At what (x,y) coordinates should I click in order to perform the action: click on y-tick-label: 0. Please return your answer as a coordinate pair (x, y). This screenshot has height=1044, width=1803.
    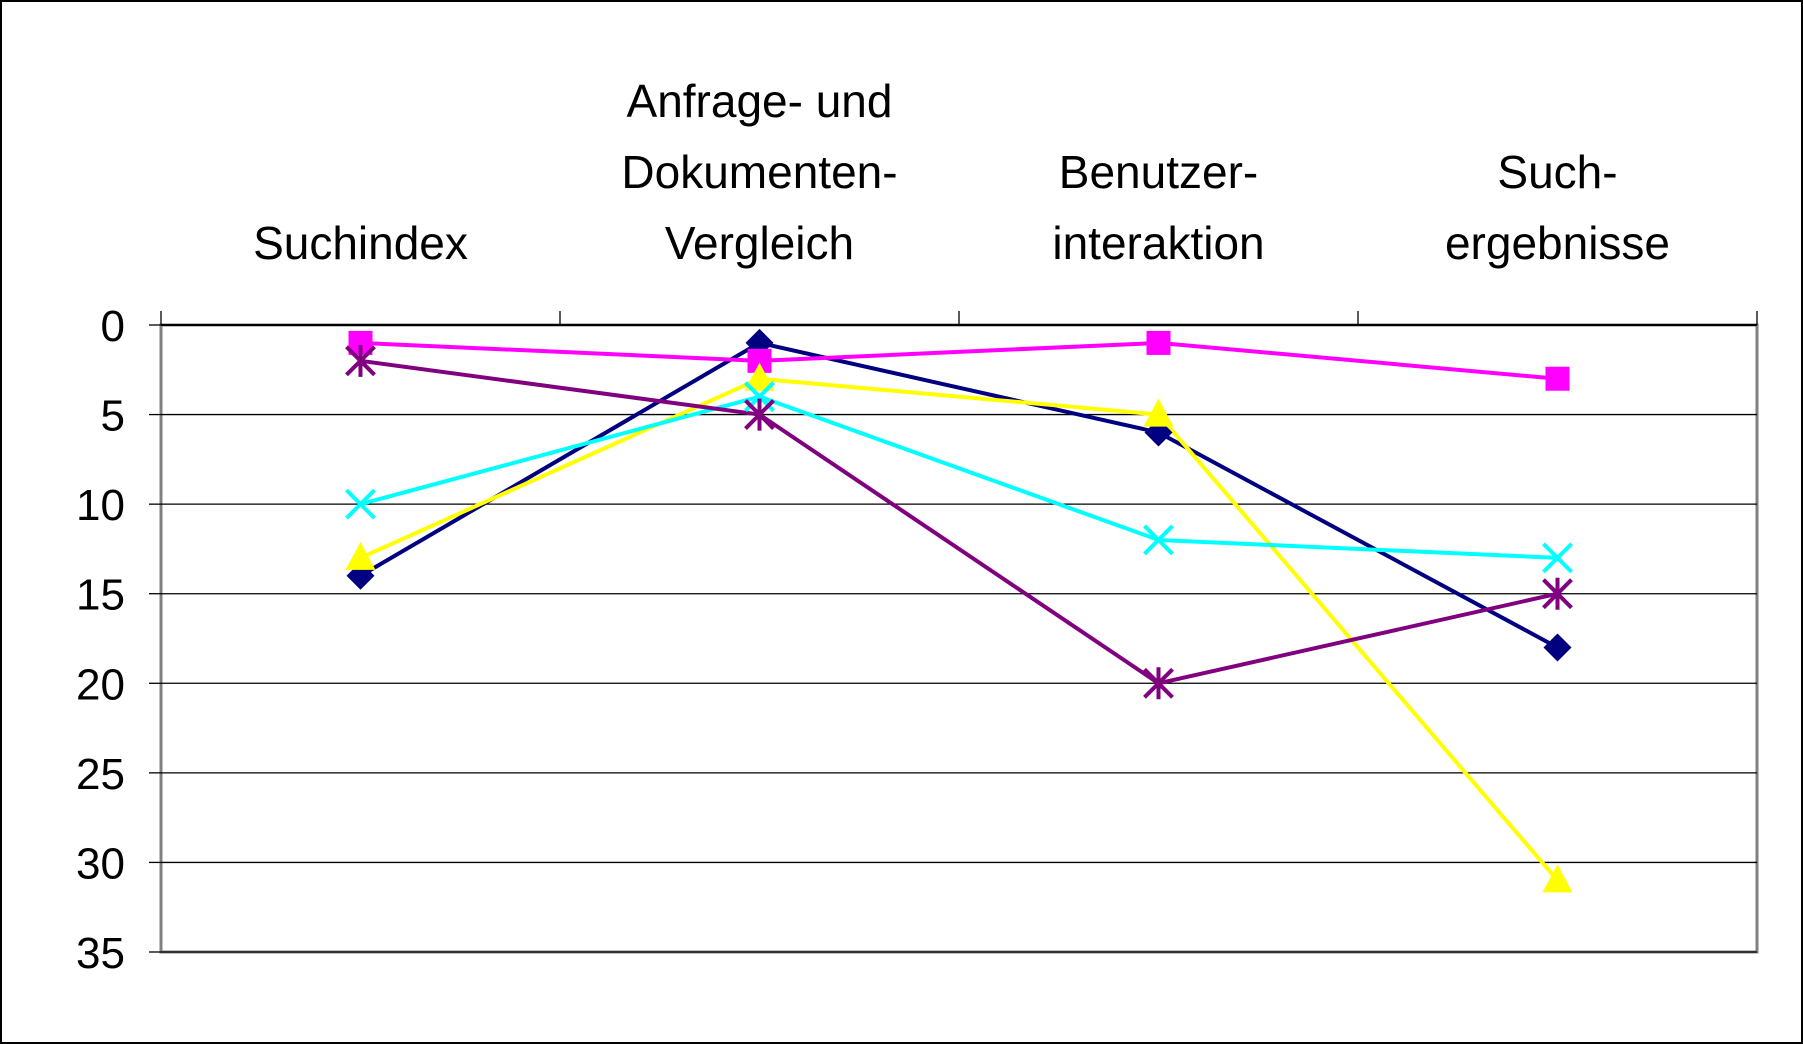
    Looking at the image, I should click on (113, 326).